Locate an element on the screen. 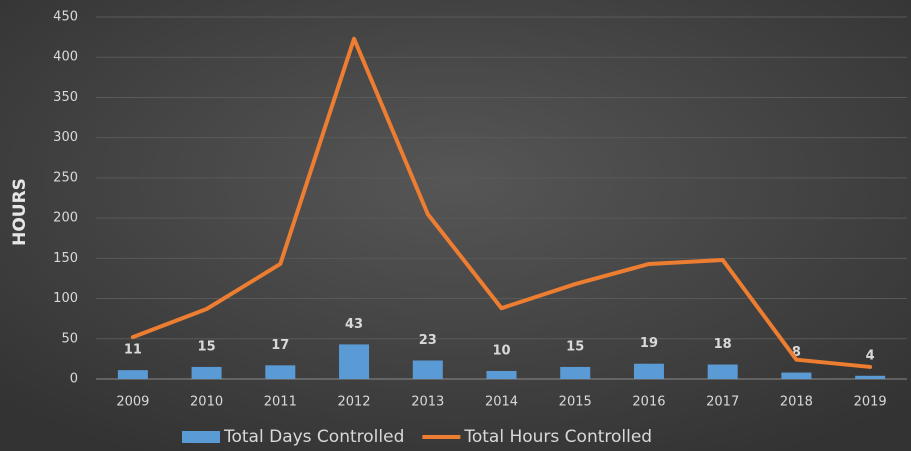 This screenshot has height=451, width=911. y-tick-label: 200 is located at coordinates (65, 218).